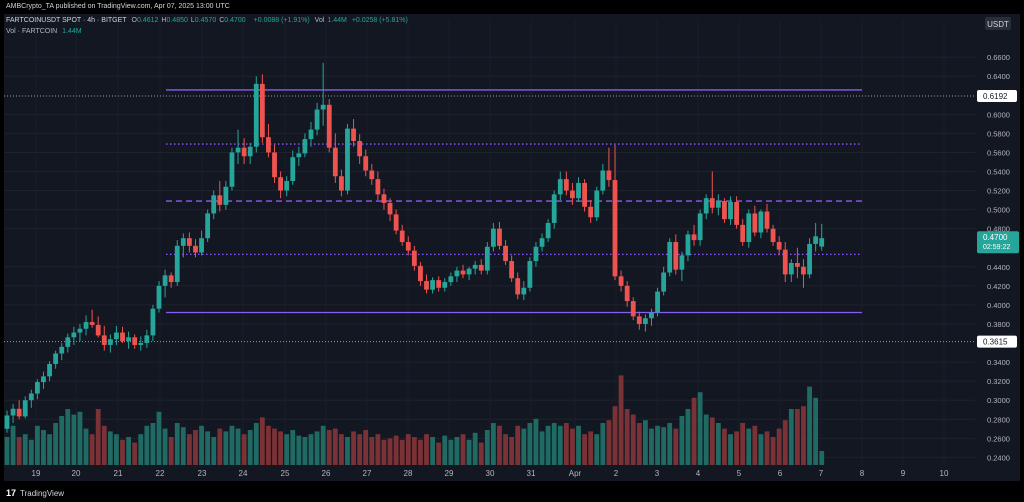  Describe the element at coordinates (190, 20) in the screenshot. I see `ohlc-values: O0.4612 H0.4850 L0.4570 C0.4700` at that location.